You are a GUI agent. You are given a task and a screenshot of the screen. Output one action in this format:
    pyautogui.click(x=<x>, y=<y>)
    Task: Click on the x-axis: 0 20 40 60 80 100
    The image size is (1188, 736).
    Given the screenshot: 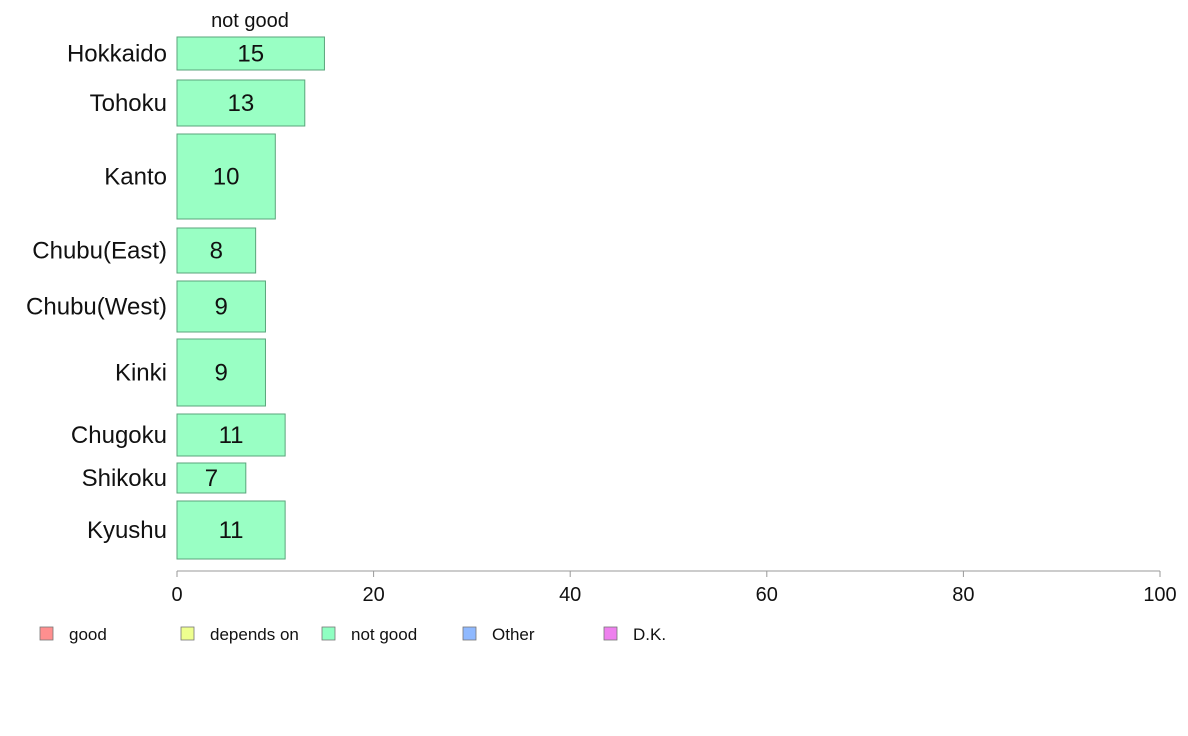 What is the action you would take?
    pyautogui.click(x=674, y=588)
    